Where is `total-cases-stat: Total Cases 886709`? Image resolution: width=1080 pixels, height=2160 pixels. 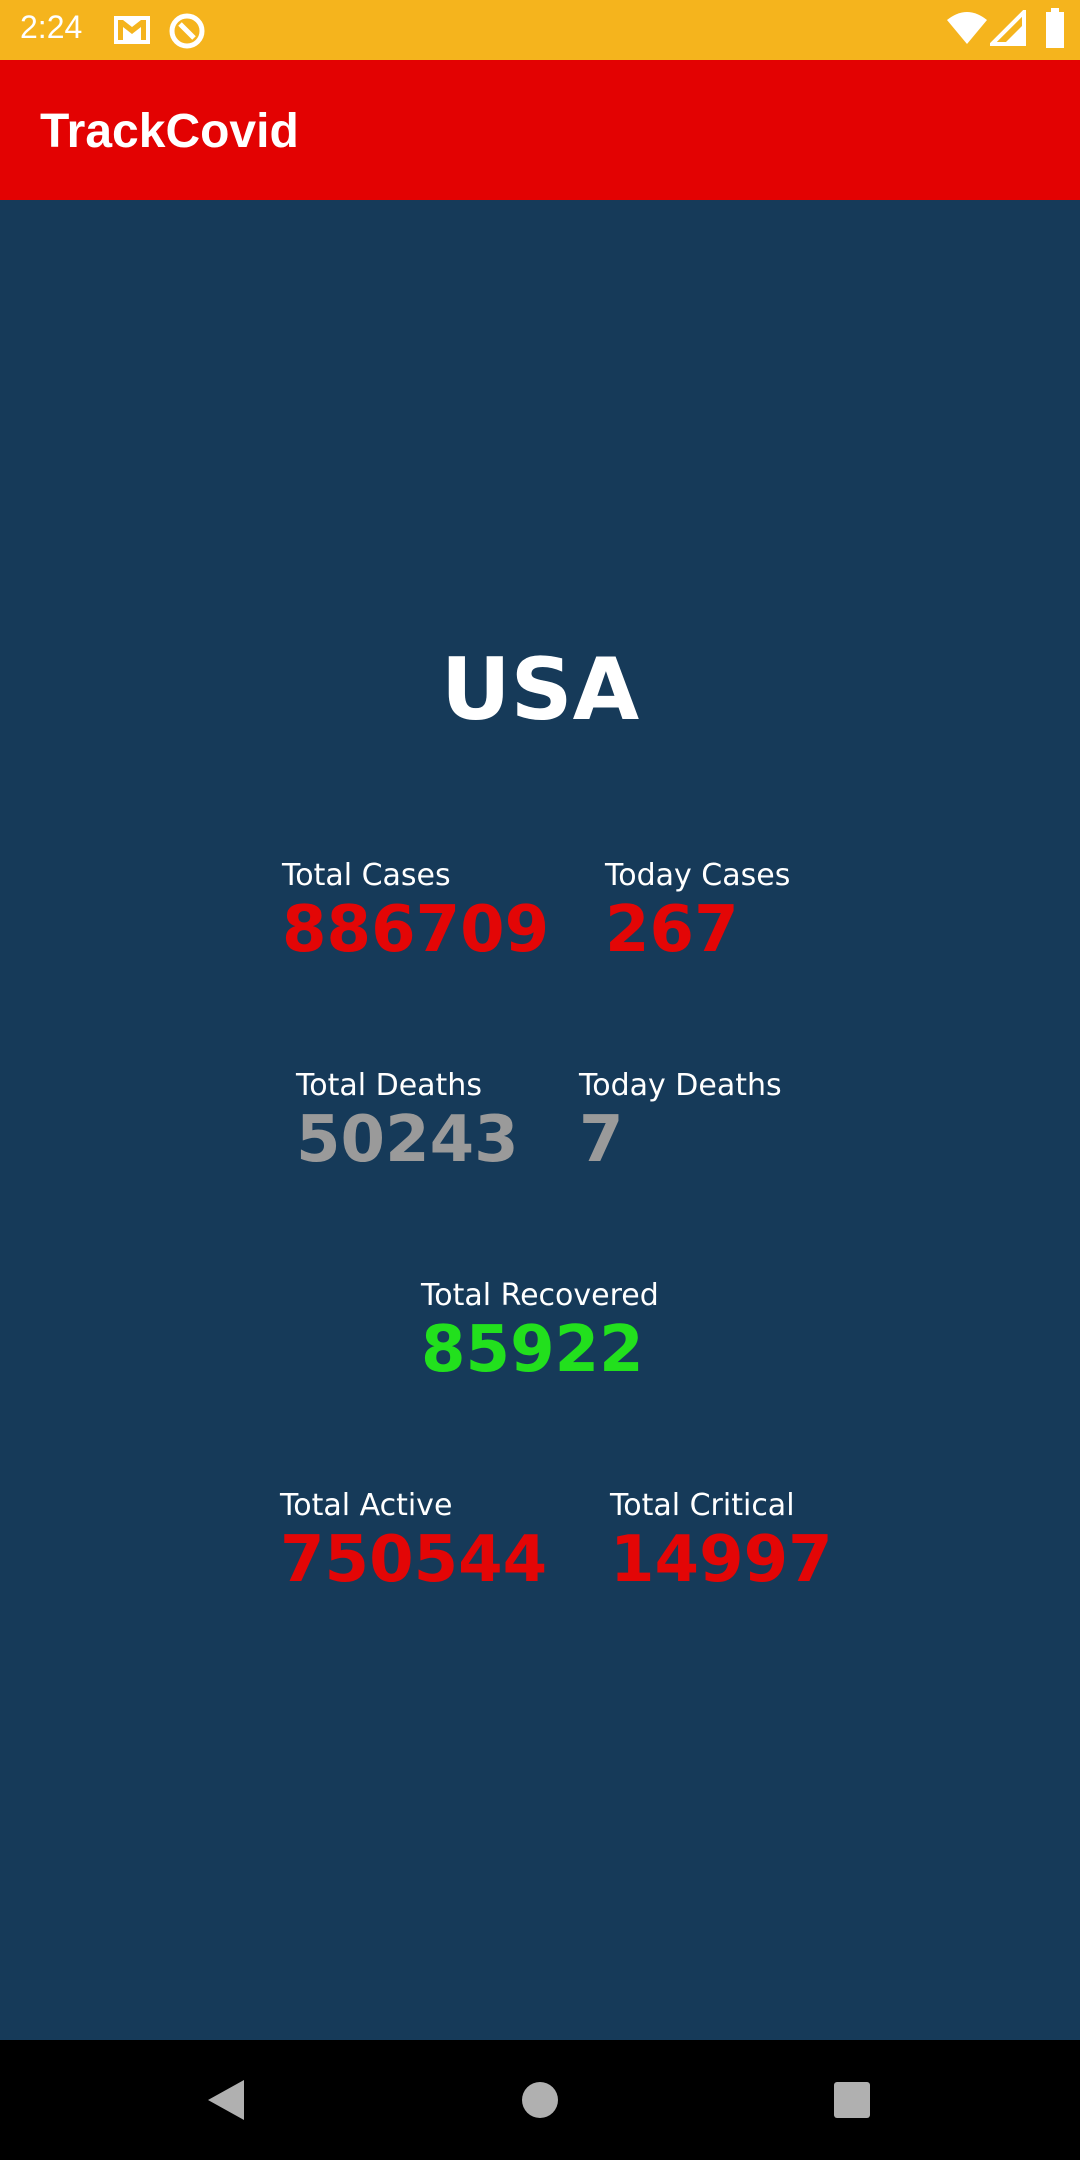
total-cases-stat: Total Cases 886709 is located at coordinates (415, 910).